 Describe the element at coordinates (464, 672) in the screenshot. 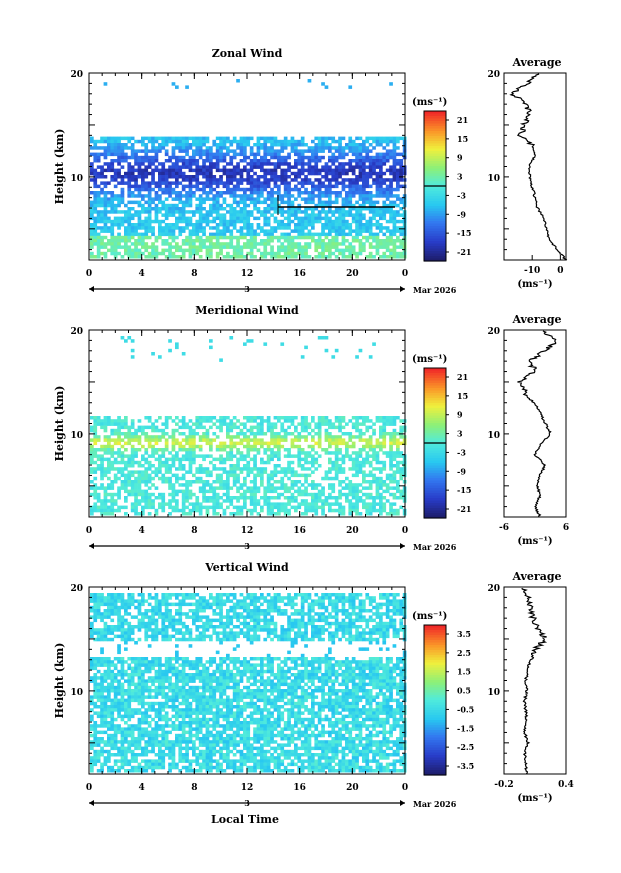

I see `colorbar-label: 1.5` at that location.